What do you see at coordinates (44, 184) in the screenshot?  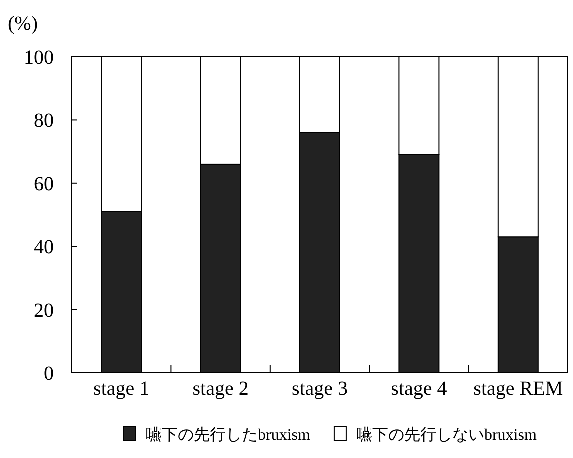 I see `y-tick-label: 60` at bounding box center [44, 184].